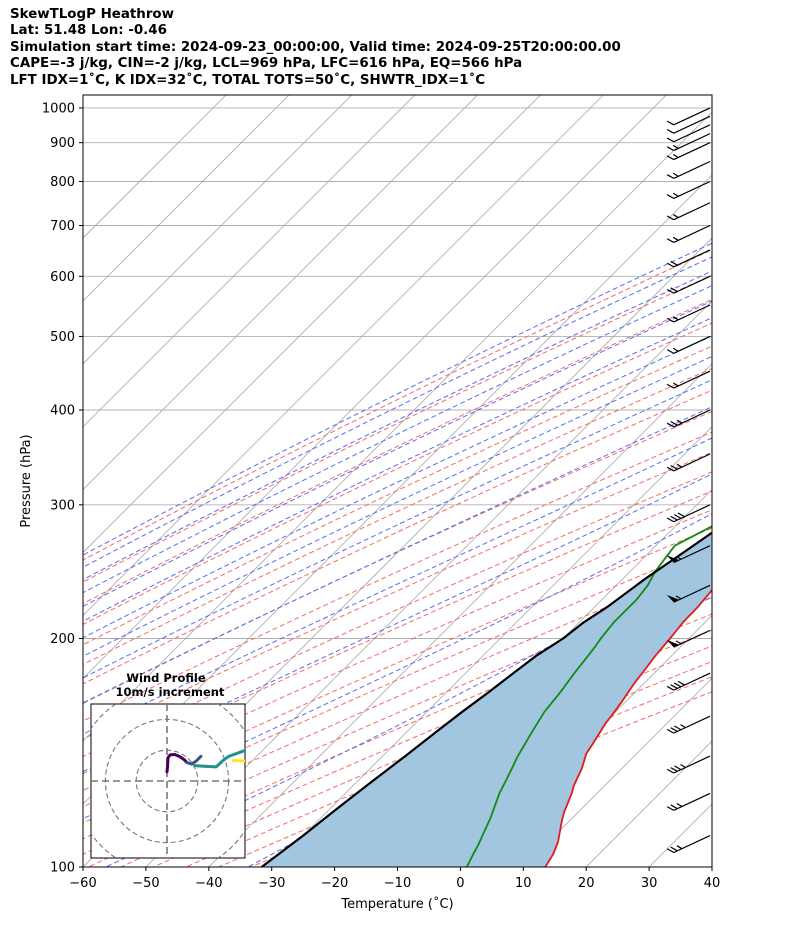 The width and height of the screenshot is (794, 937). Describe the element at coordinates (166, 678) in the screenshot. I see `hodograph-title: Wind Profile` at that location.